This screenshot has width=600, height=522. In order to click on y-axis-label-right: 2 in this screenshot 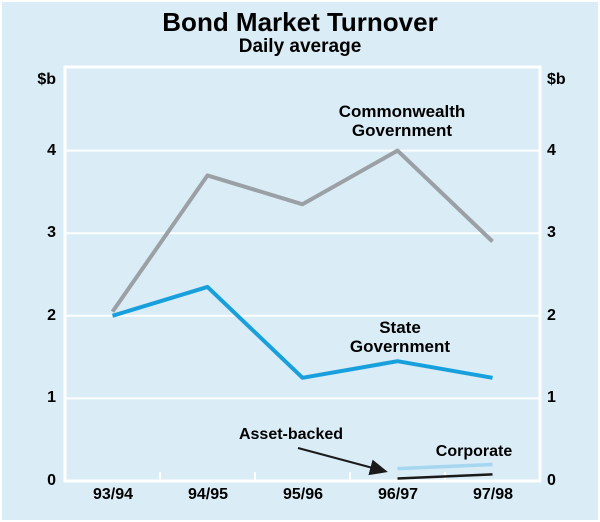, I will do `click(551, 315)`.